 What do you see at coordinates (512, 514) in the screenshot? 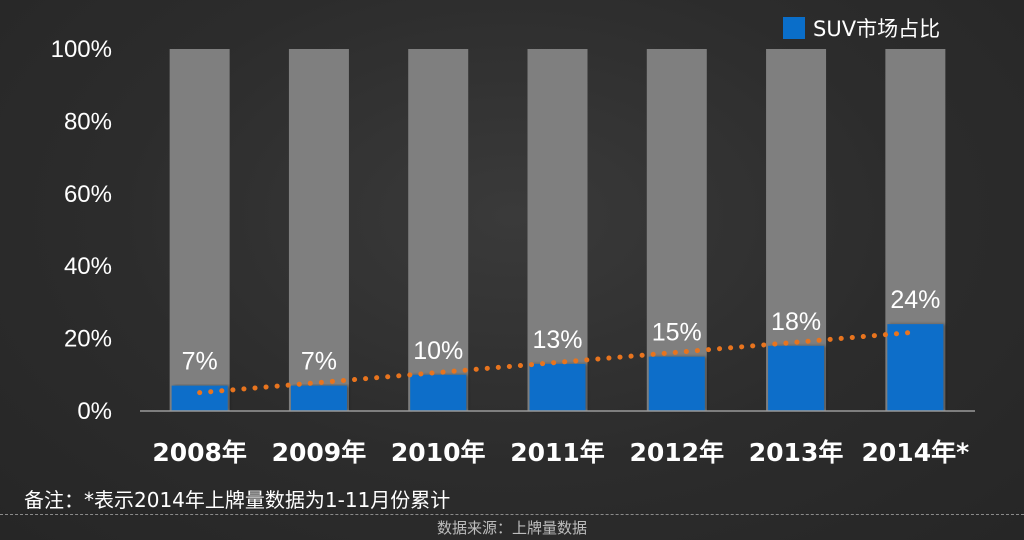
I see `divider` at bounding box center [512, 514].